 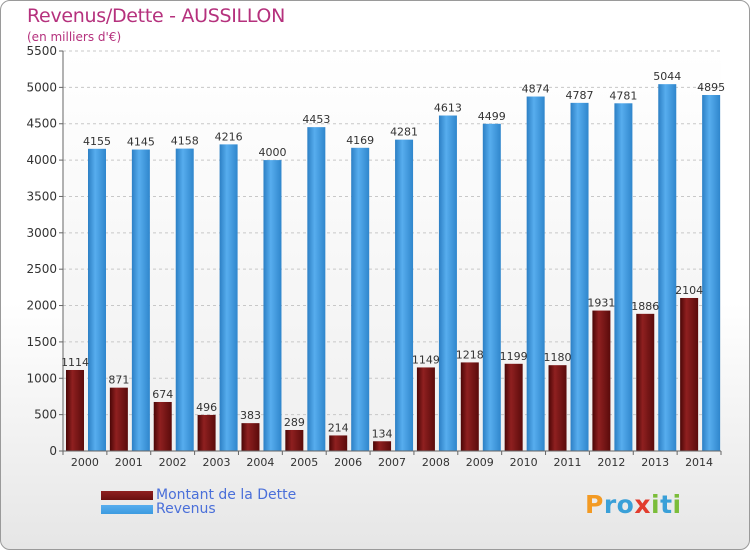 What do you see at coordinates (74, 37) in the screenshot?
I see `chart-subtitle: (en milliers d'€)` at bounding box center [74, 37].